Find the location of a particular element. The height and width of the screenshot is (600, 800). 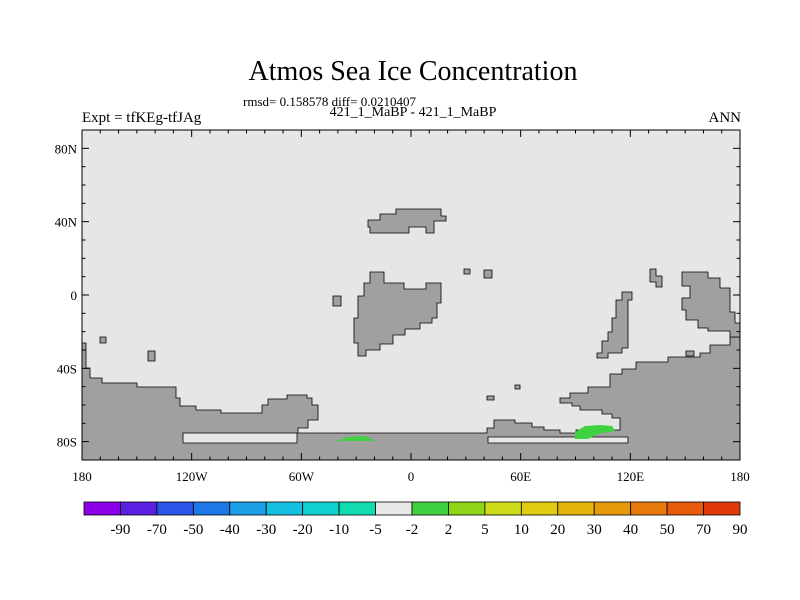

y-tick-label: 40S is located at coordinates (67, 368).